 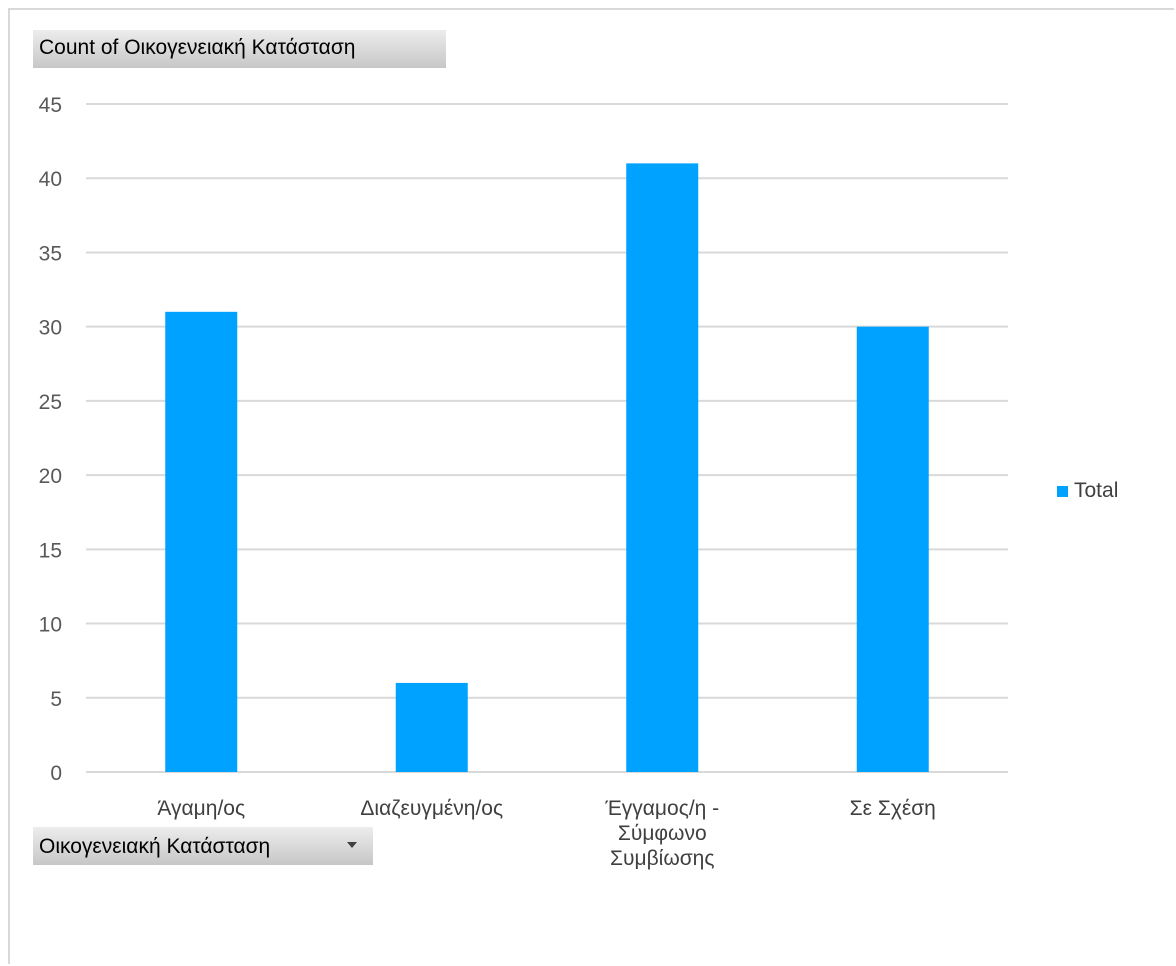 I want to click on y-tick-label: 20, so click(x=50, y=476).